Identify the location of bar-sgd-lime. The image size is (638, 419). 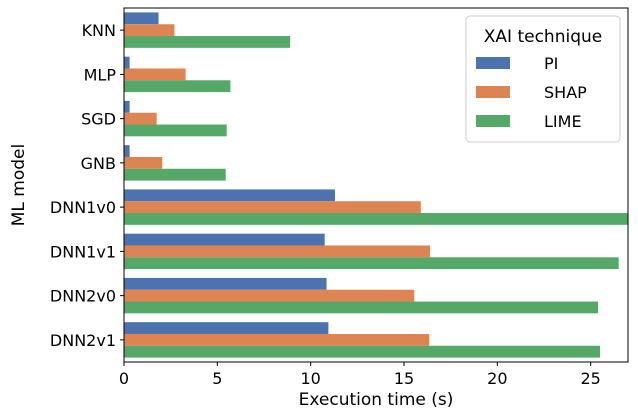
(175, 130).